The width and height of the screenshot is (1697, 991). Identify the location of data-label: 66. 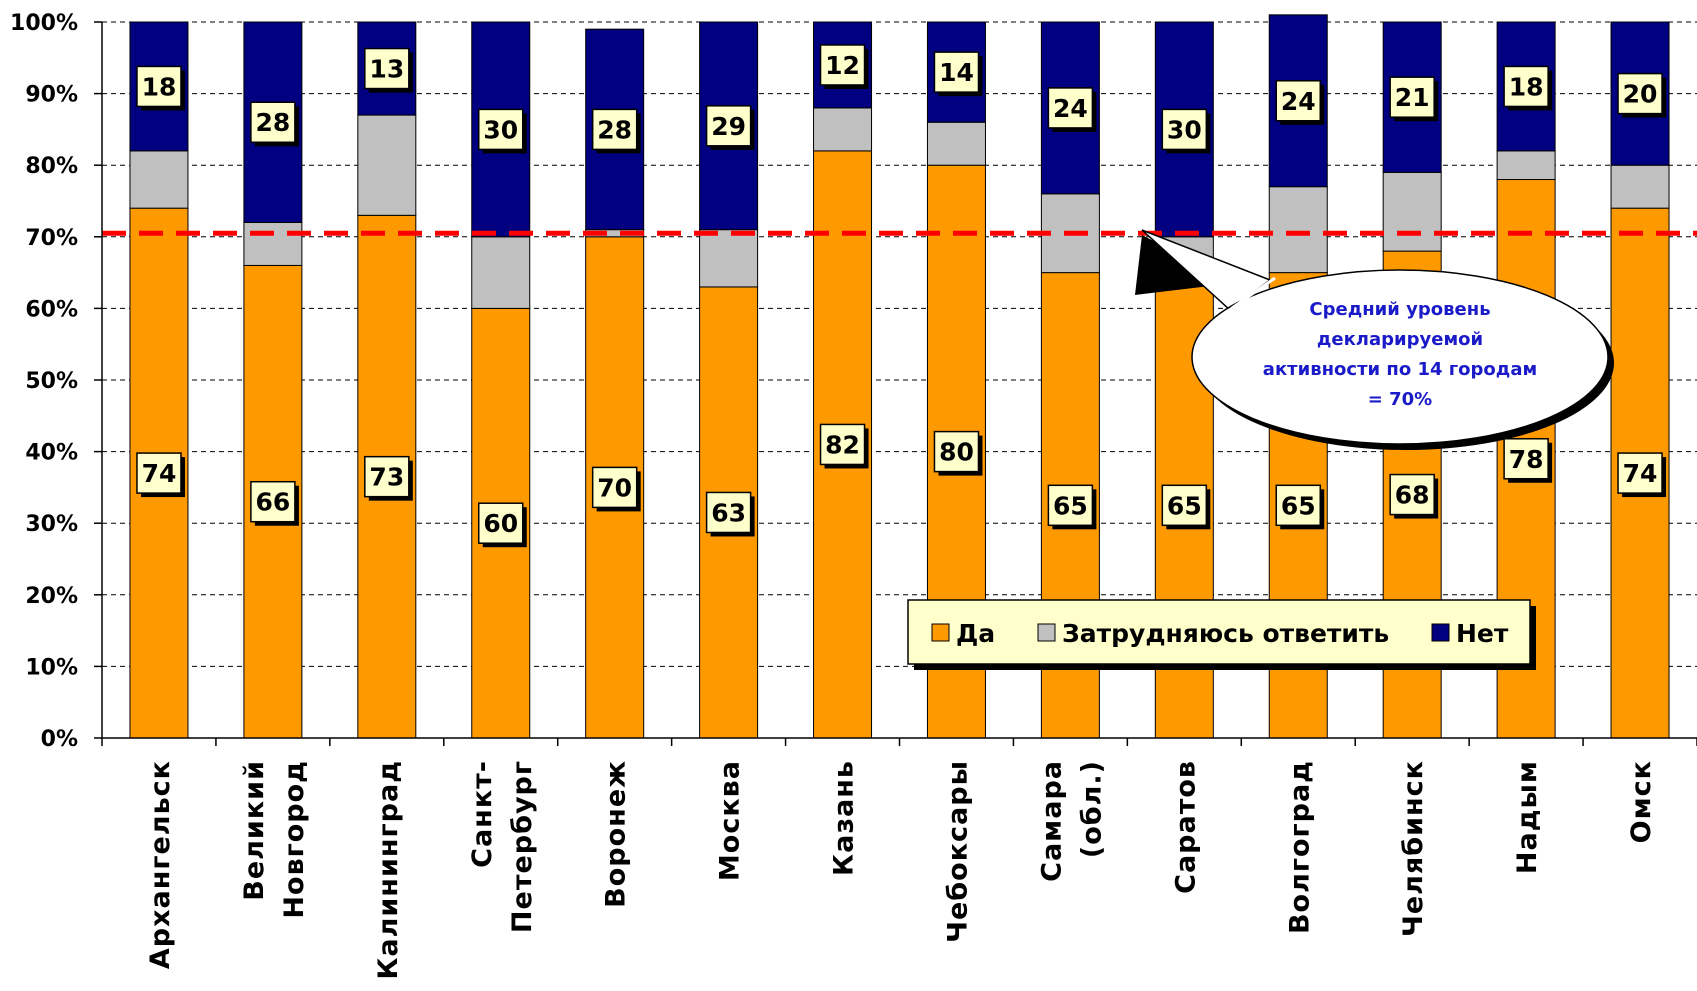
(274, 503).